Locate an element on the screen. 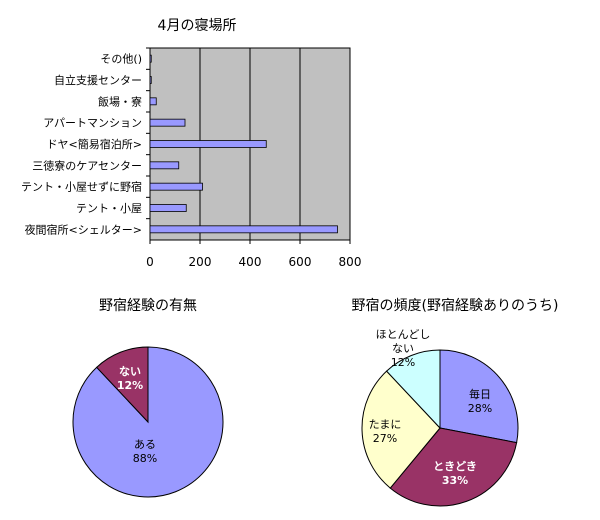 This screenshot has width=600, height=520. pie-slice-percent: 88% is located at coordinates (145, 458).